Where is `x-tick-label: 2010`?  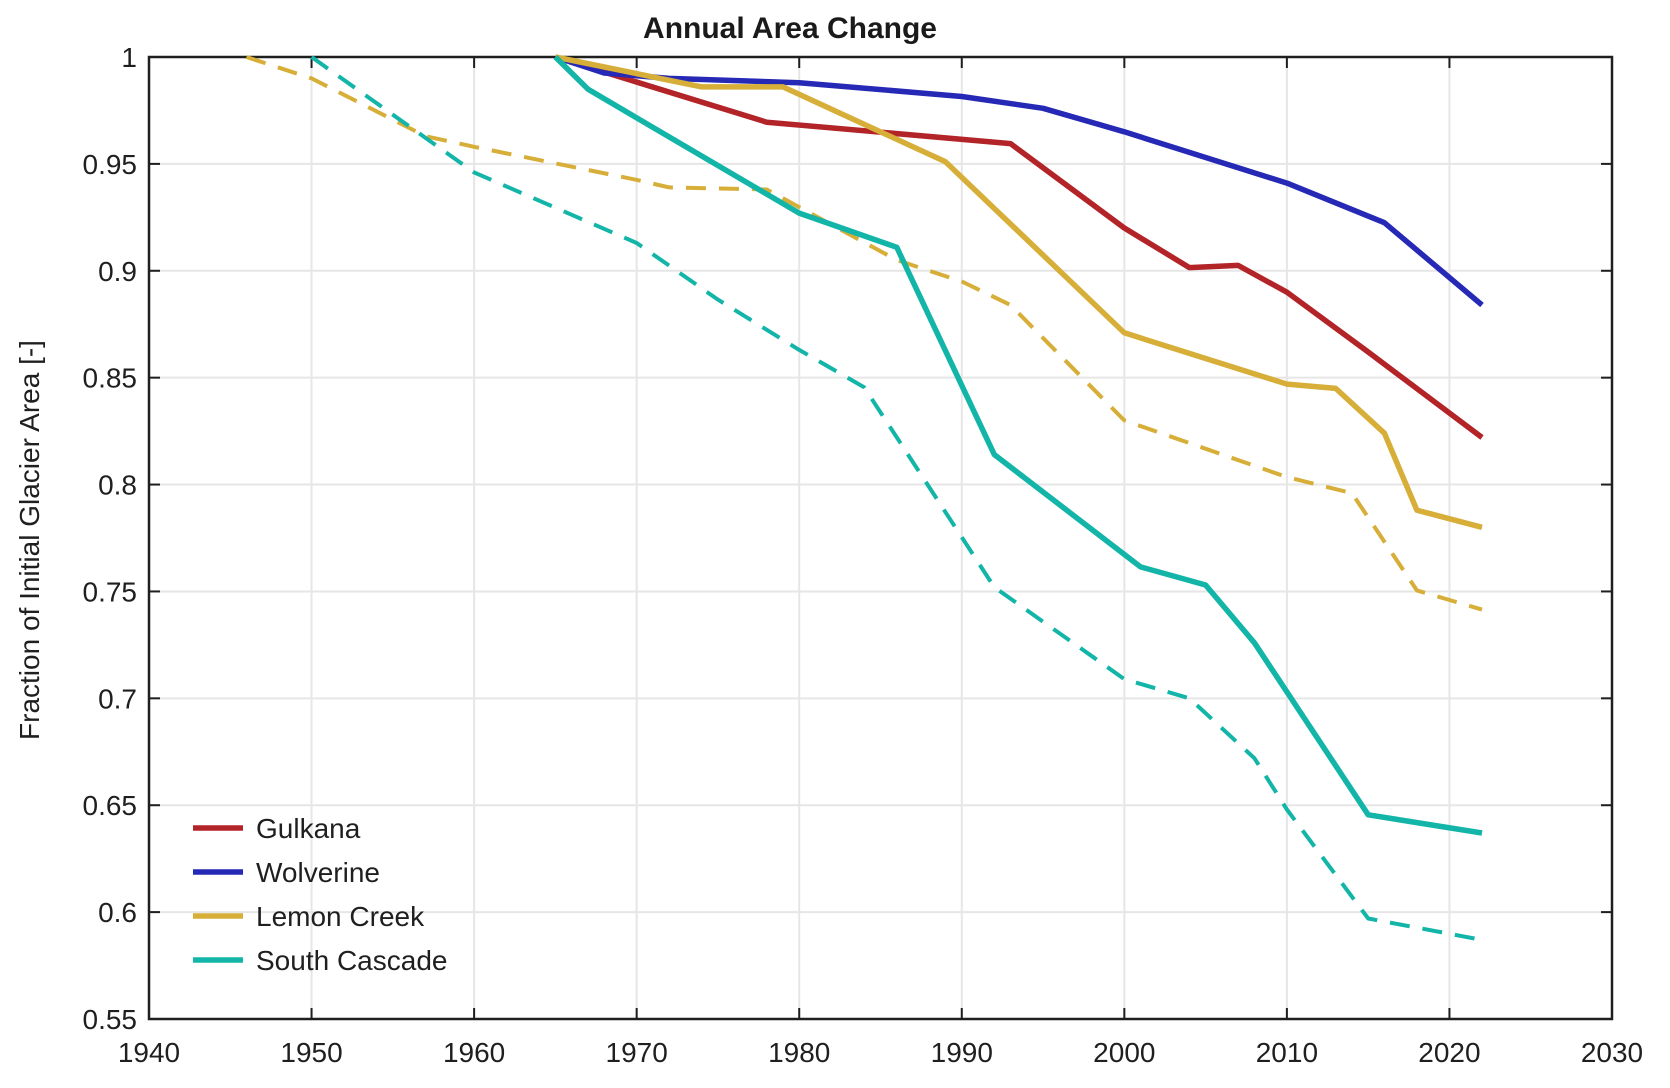
x-tick-label: 2010 is located at coordinates (1287, 1052).